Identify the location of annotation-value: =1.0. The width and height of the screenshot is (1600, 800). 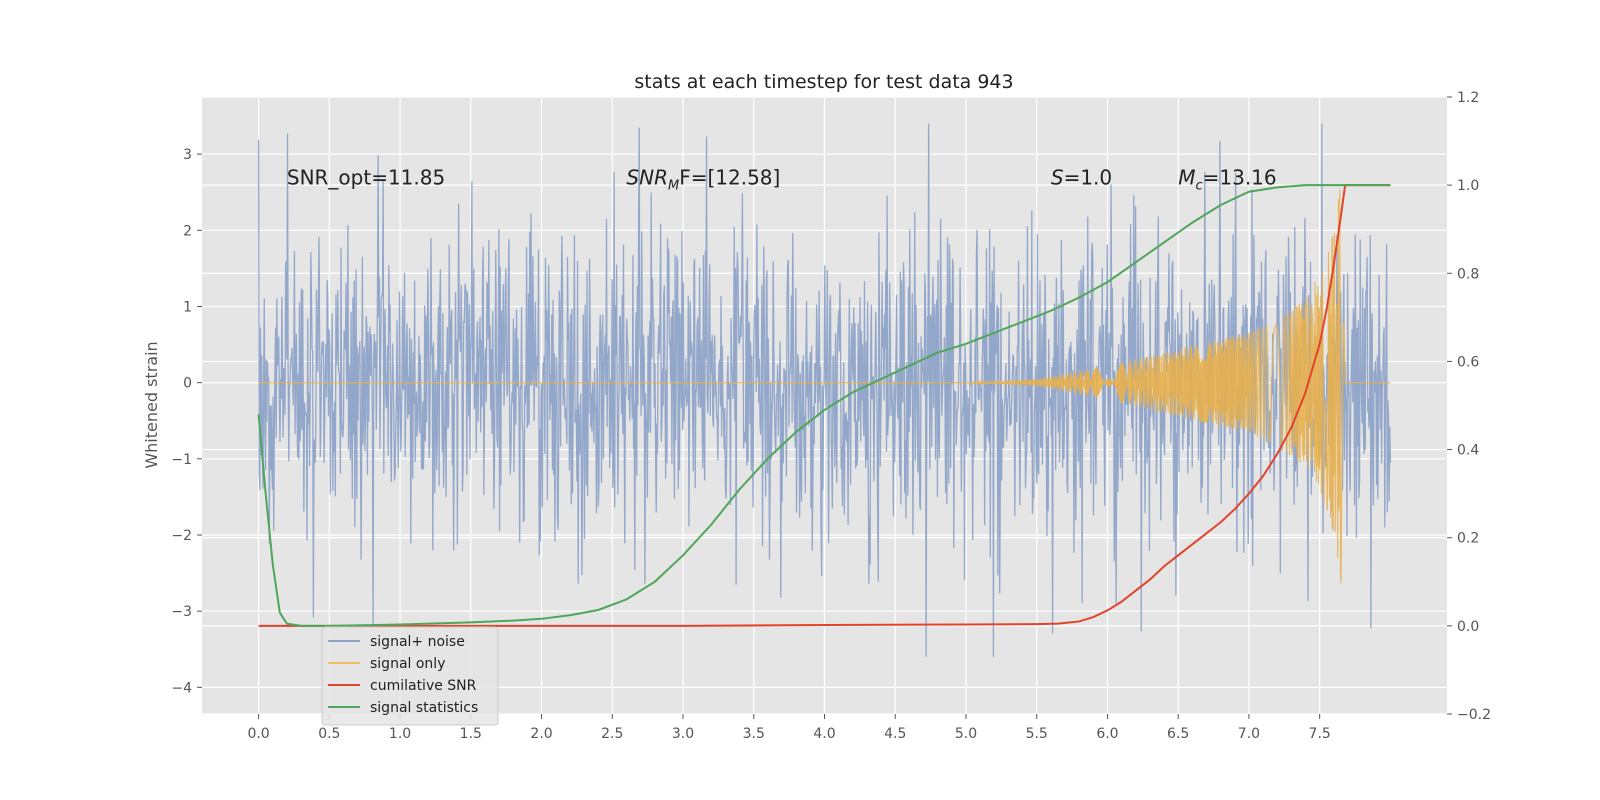
(1088, 178).